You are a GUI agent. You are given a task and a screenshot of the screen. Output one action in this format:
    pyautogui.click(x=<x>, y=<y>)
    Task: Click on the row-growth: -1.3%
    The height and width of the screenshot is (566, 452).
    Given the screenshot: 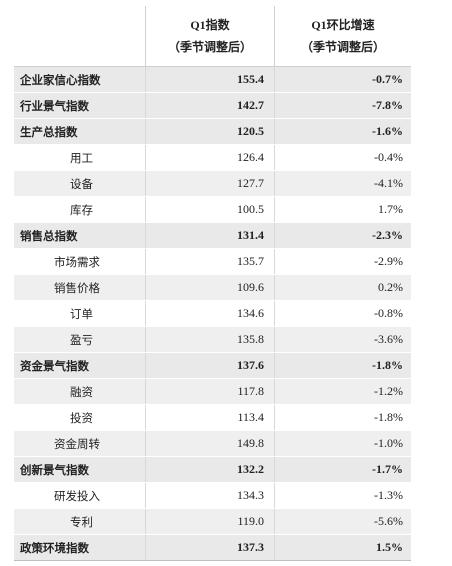 What is the action you would take?
    pyautogui.click(x=342, y=495)
    